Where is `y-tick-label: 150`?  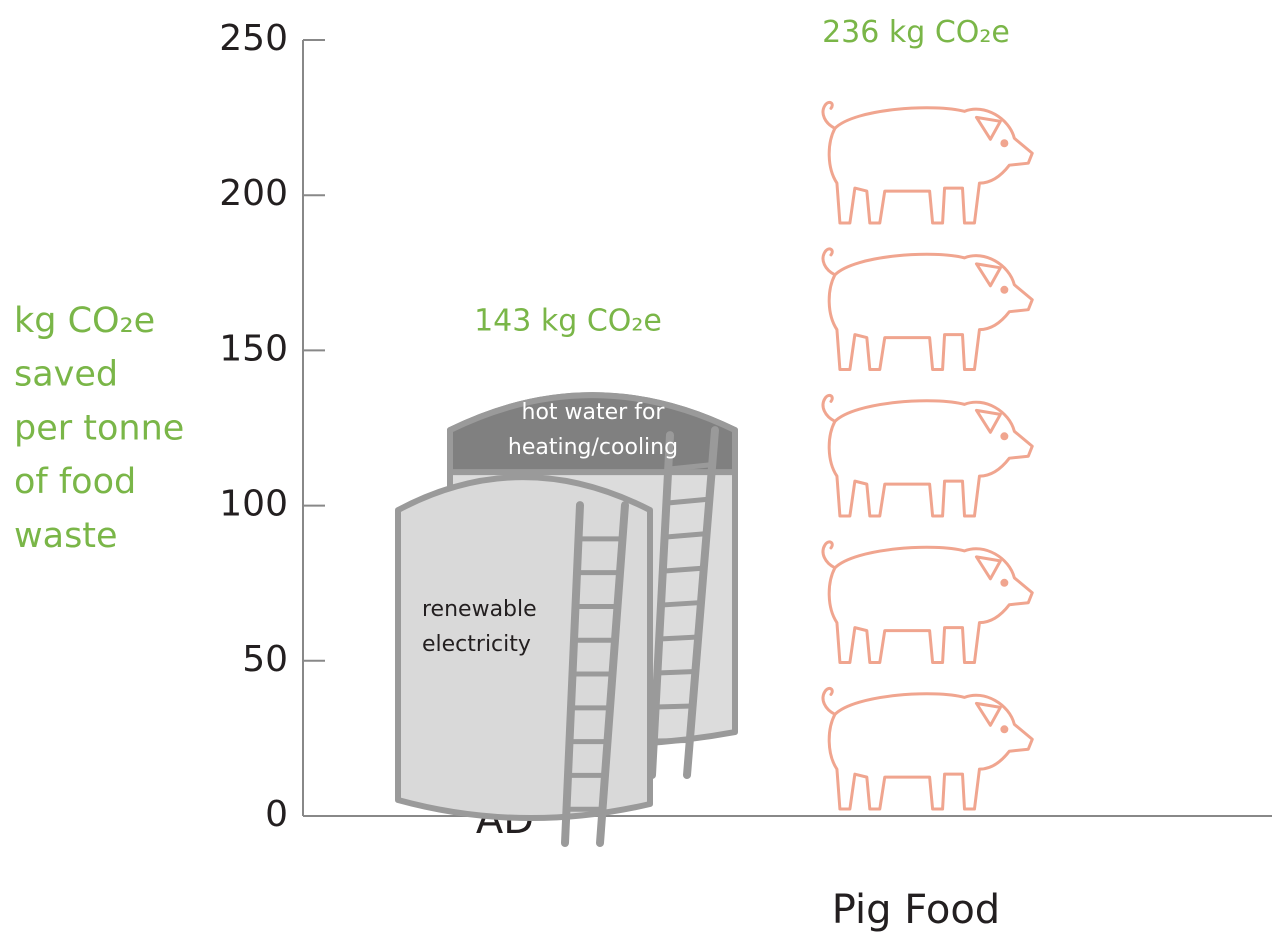
y-tick-label: 150 is located at coordinates (253, 348).